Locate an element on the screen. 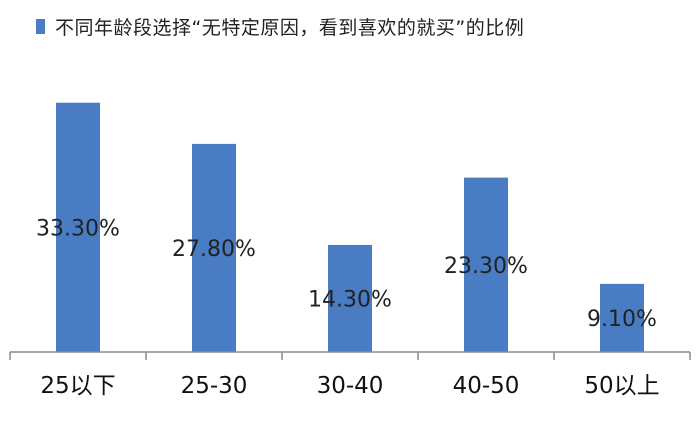  data-label-5: 9.10% is located at coordinates (622, 319).